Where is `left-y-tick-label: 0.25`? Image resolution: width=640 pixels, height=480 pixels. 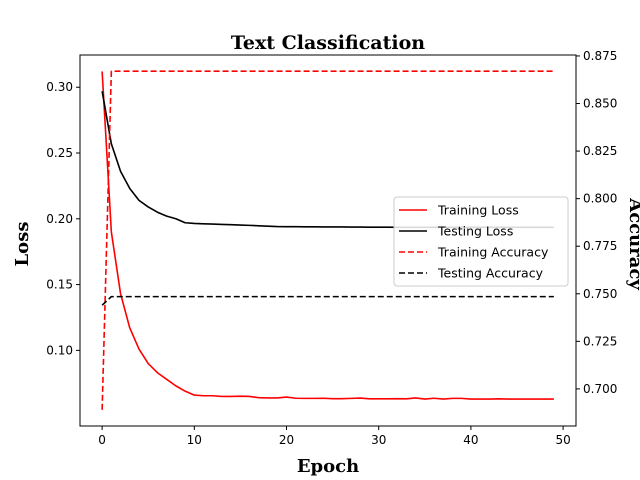
left-y-tick-label: 0.25 is located at coordinates (59, 153).